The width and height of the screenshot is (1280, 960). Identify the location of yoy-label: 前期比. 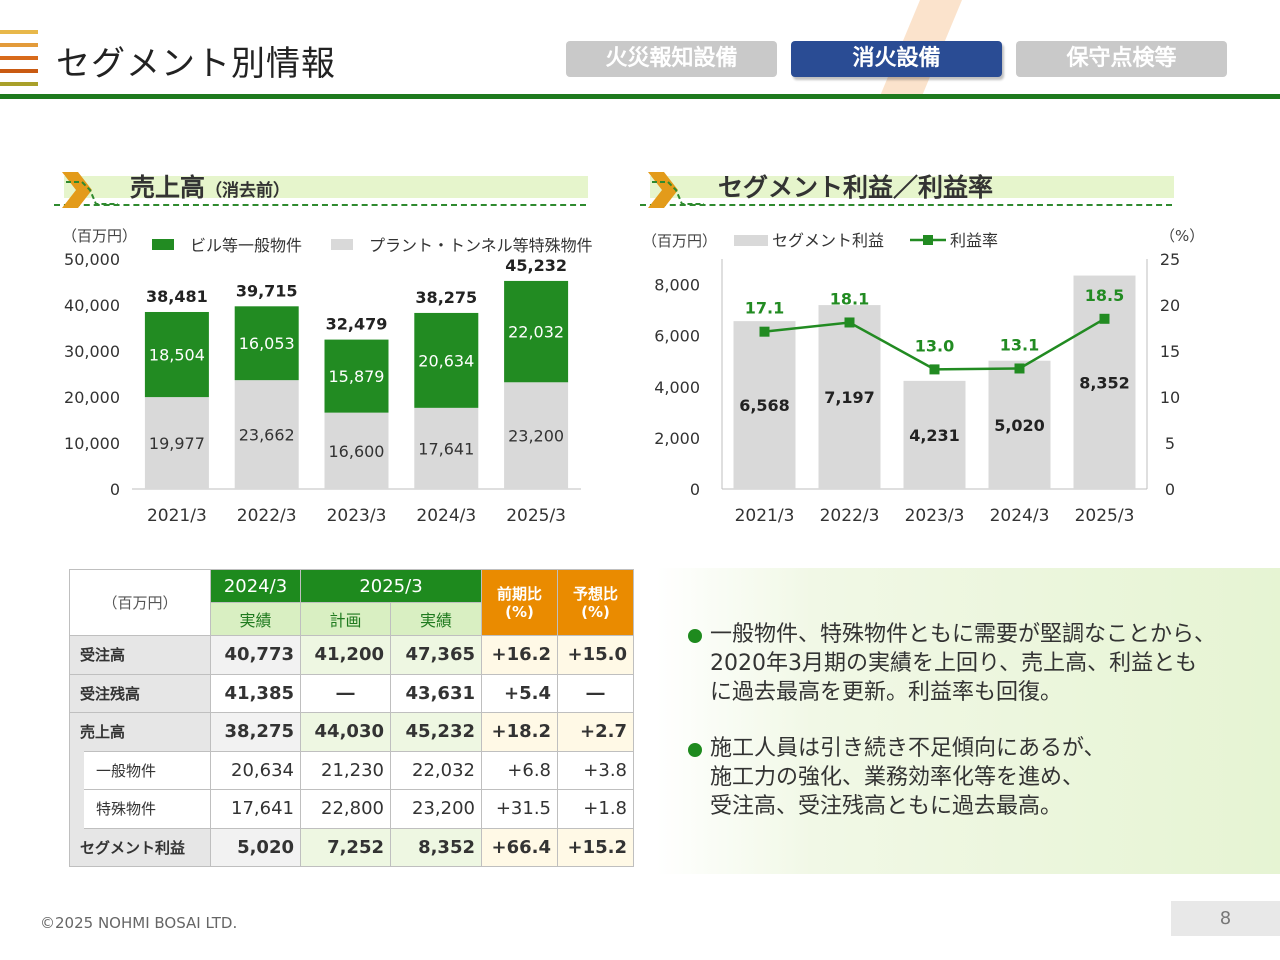
(519, 593).